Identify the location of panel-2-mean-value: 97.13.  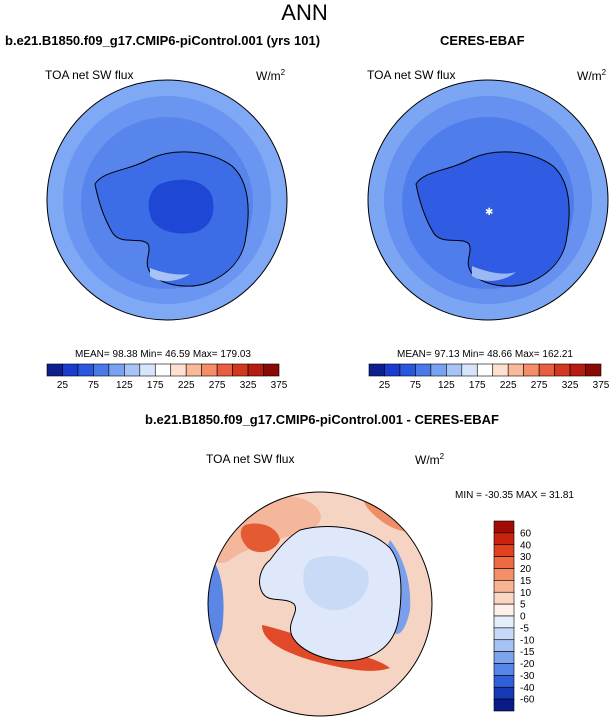
(447, 354).